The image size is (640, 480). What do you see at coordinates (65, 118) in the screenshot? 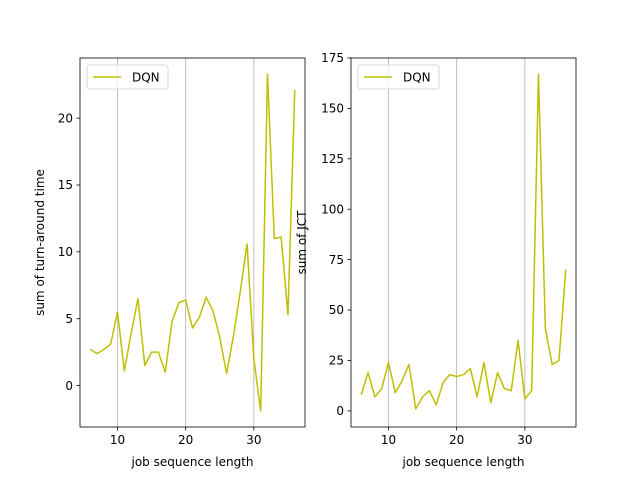
I see `y-tick-label: 20` at bounding box center [65, 118].